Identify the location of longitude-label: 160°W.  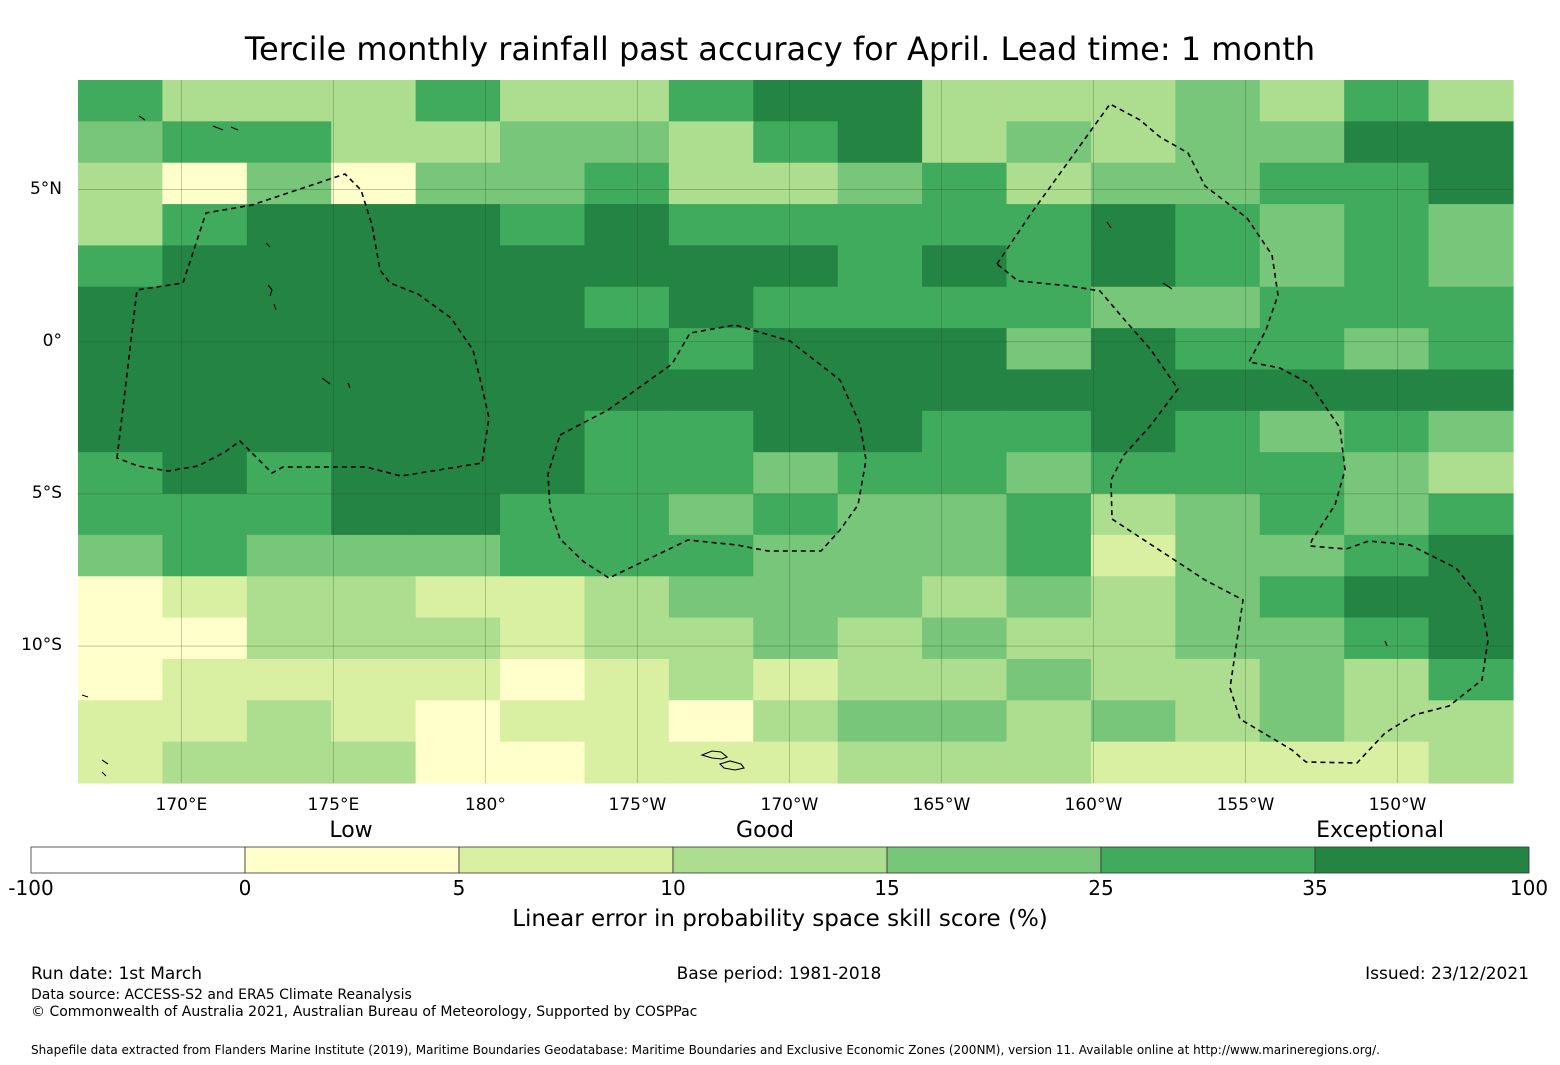
(1093, 805).